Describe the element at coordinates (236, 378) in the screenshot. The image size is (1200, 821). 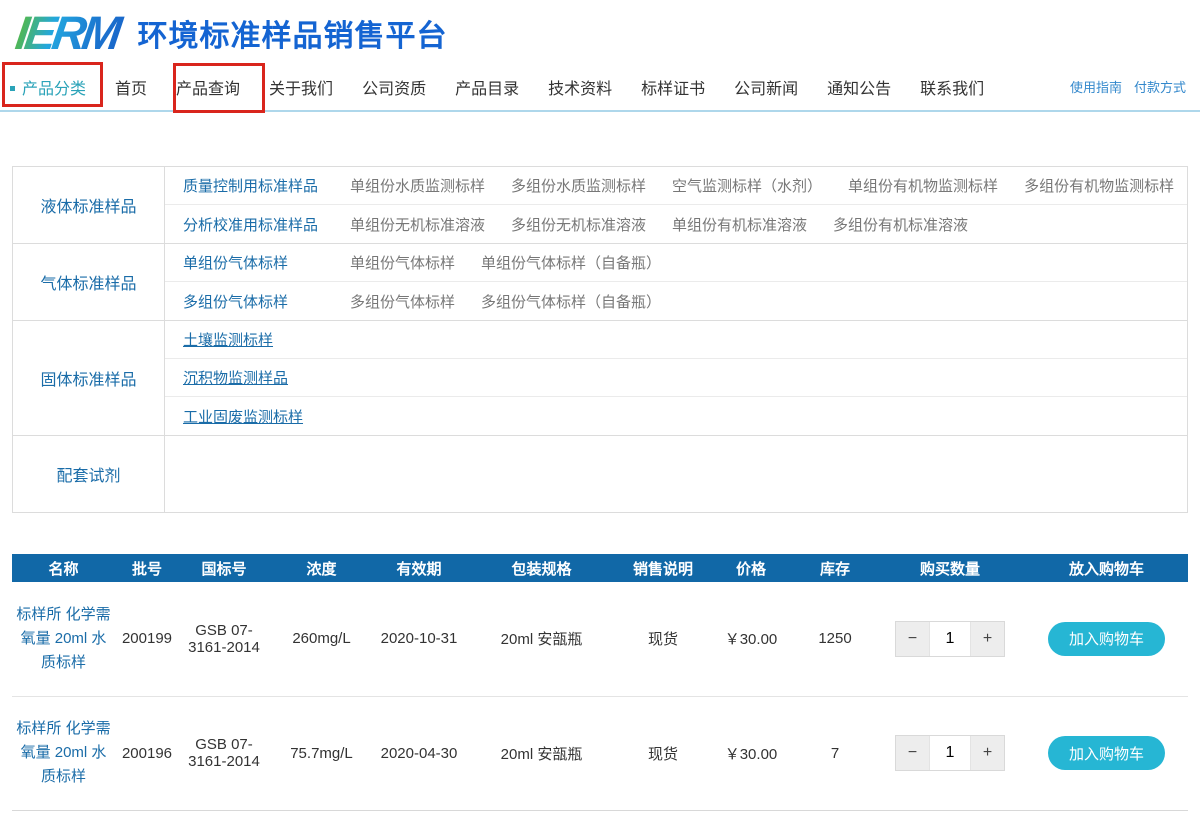
I see `subcategory-link: 沉积物监测样品` at that location.